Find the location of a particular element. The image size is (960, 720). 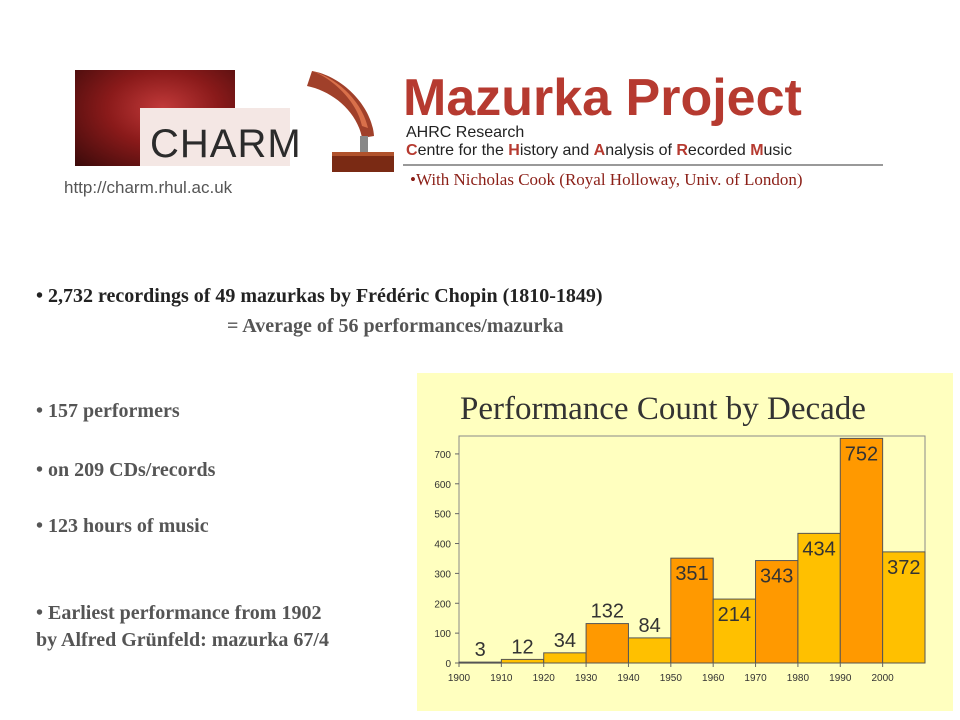

centre-name-letter: M is located at coordinates (757, 150).